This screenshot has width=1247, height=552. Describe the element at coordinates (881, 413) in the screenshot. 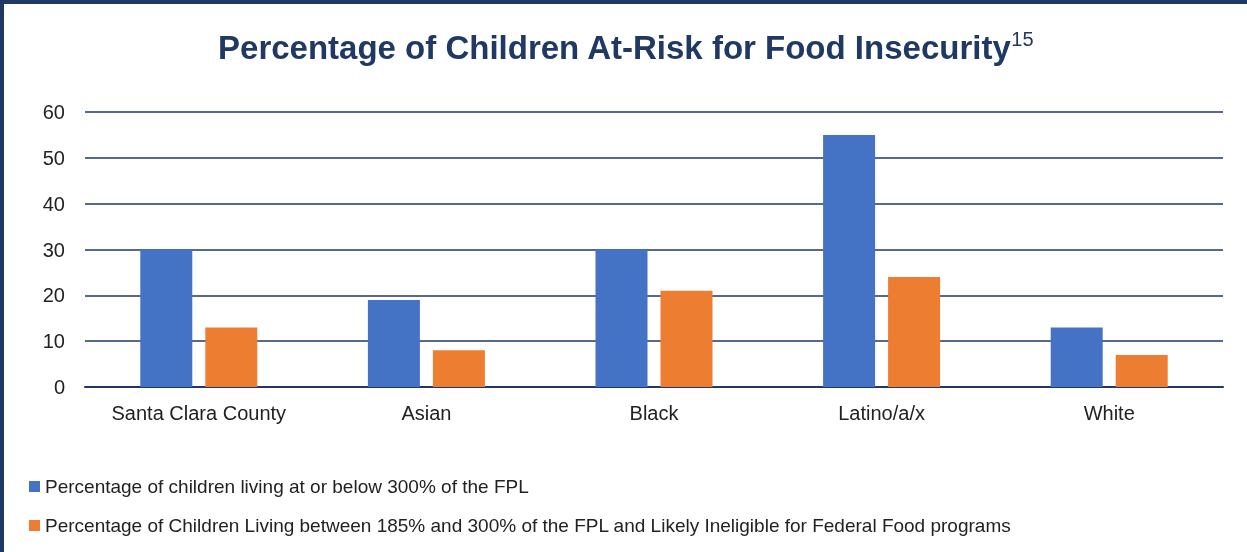

I see `x-tick-label: Latino/a/x` at that location.